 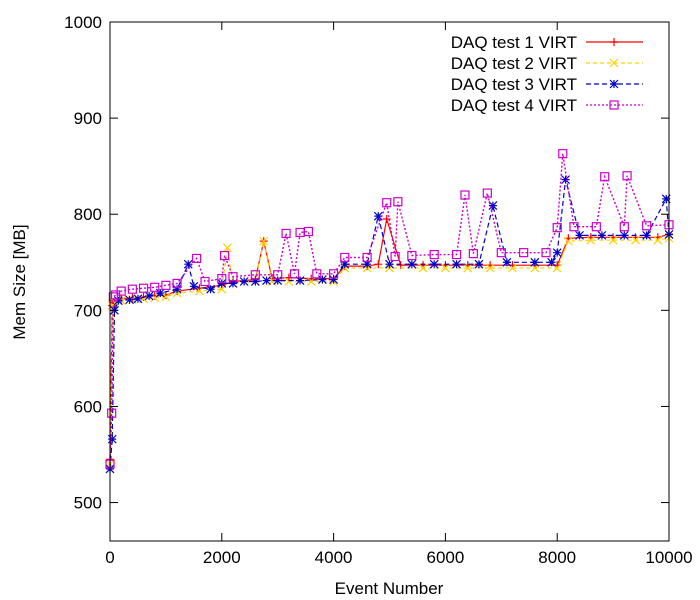 What do you see at coordinates (389, 588) in the screenshot?
I see `x-axis-label: Event Number` at bounding box center [389, 588].